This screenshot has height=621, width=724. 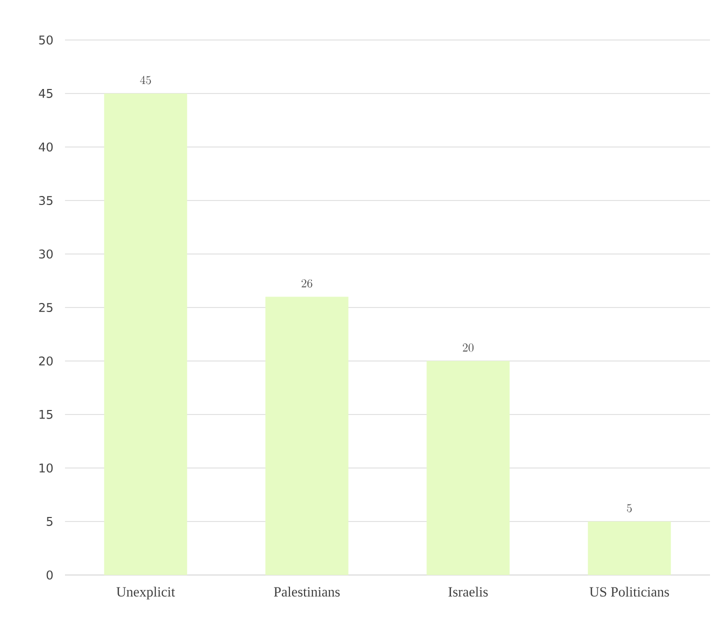 What do you see at coordinates (307, 283) in the screenshot?
I see `data-label: 26` at bounding box center [307, 283].